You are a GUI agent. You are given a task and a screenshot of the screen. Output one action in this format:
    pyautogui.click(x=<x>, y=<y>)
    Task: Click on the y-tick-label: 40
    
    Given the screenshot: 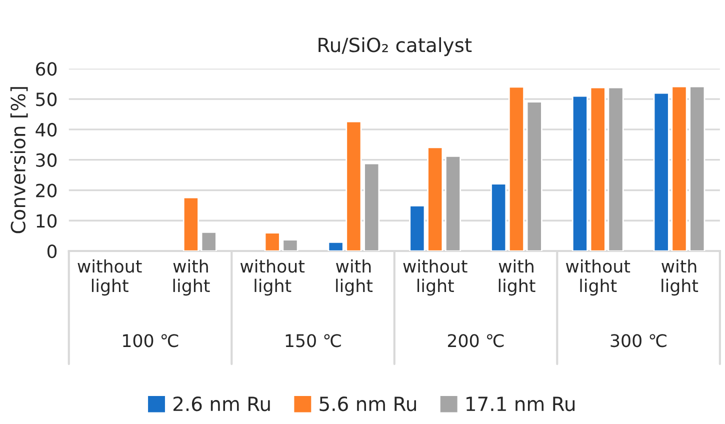 What is the action you would take?
    pyautogui.click(x=46, y=129)
    